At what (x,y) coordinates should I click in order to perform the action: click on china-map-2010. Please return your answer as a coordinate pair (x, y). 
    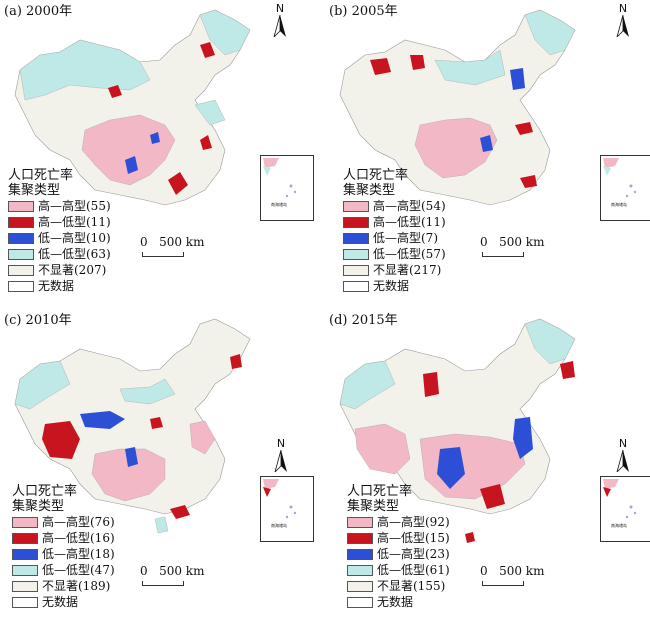
    Looking at the image, I should click on (132, 426).